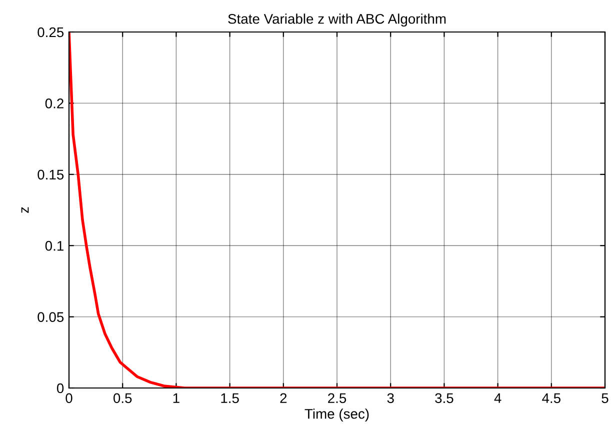 This screenshot has width=611, height=430. What do you see at coordinates (69, 398) in the screenshot?
I see `x-tick-label: 0` at bounding box center [69, 398].